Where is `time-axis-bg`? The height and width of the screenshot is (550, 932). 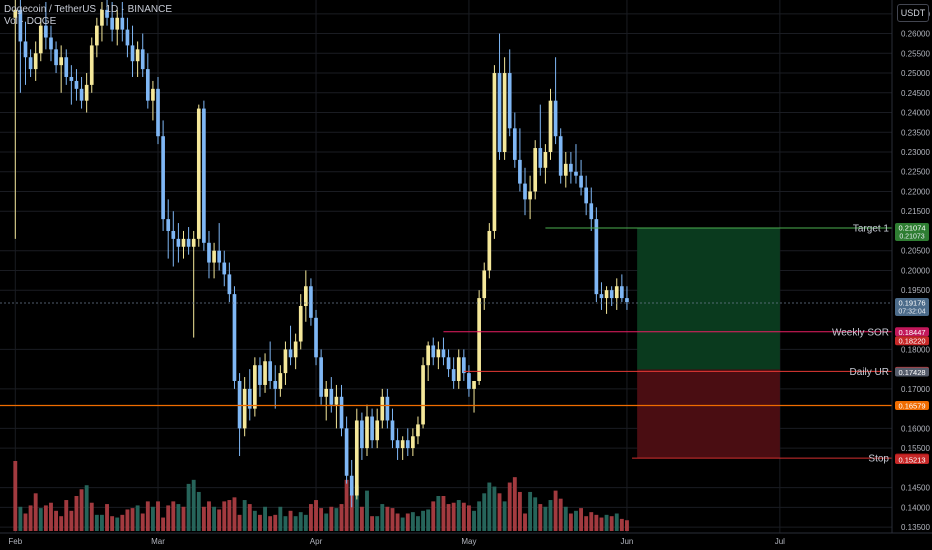
time-axis-bg is located at coordinates (466, 541).